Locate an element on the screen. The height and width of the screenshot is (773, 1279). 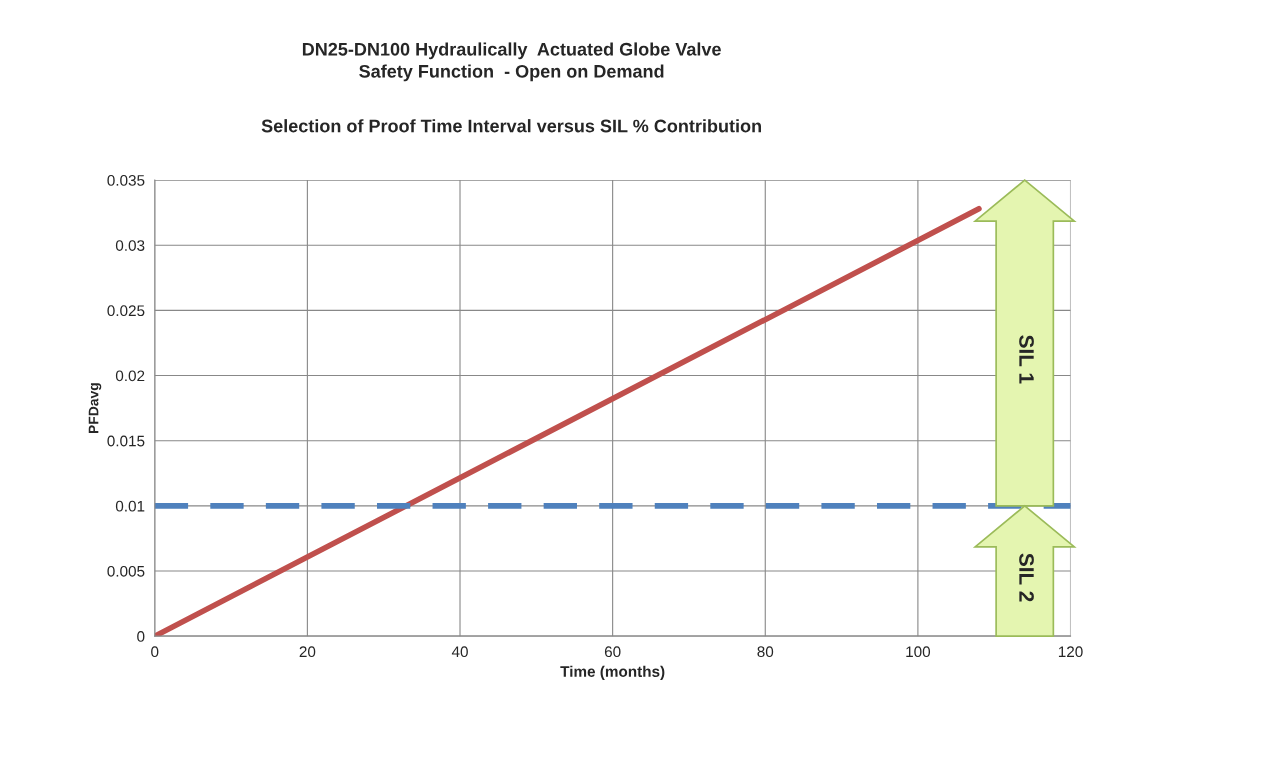
y-tick-label: 0.005 is located at coordinates (126, 571).